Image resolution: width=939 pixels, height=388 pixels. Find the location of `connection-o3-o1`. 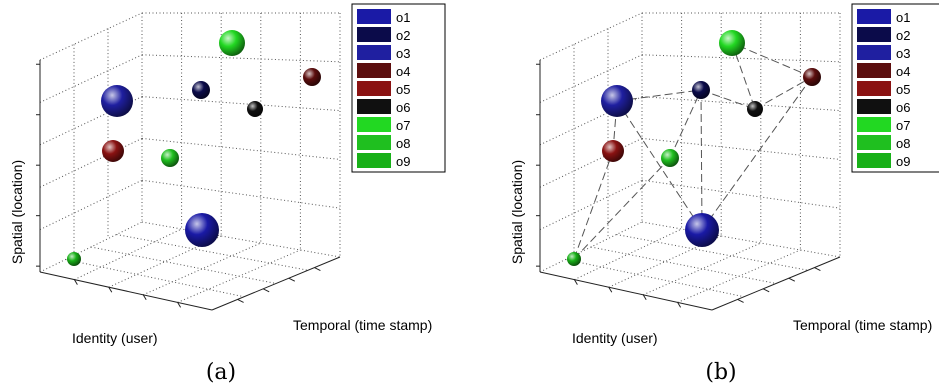

connection-o3-o1 is located at coordinates (659, 165).